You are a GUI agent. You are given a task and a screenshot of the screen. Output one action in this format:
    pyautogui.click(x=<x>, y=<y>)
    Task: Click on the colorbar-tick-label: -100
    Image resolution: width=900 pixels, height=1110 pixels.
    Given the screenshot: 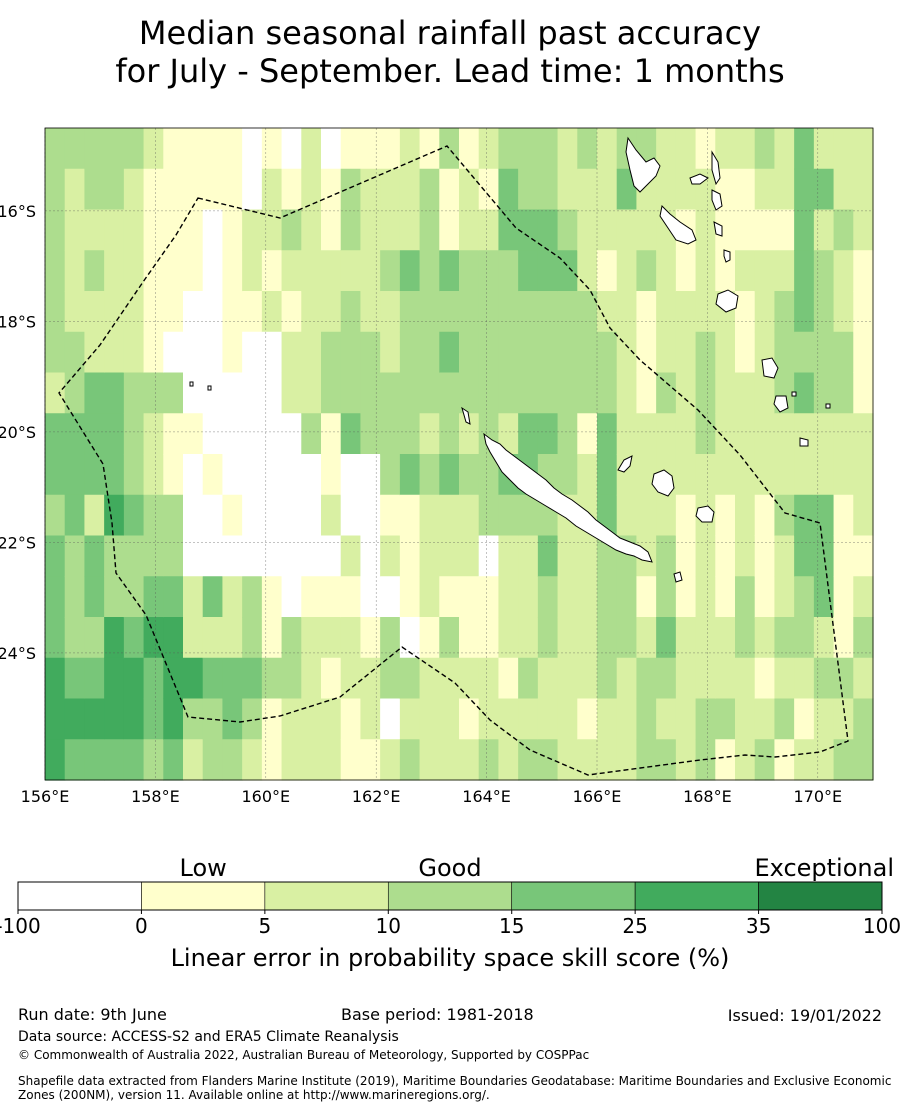 What is the action you would take?
    pyautogui.click(x=20, y=926)
    